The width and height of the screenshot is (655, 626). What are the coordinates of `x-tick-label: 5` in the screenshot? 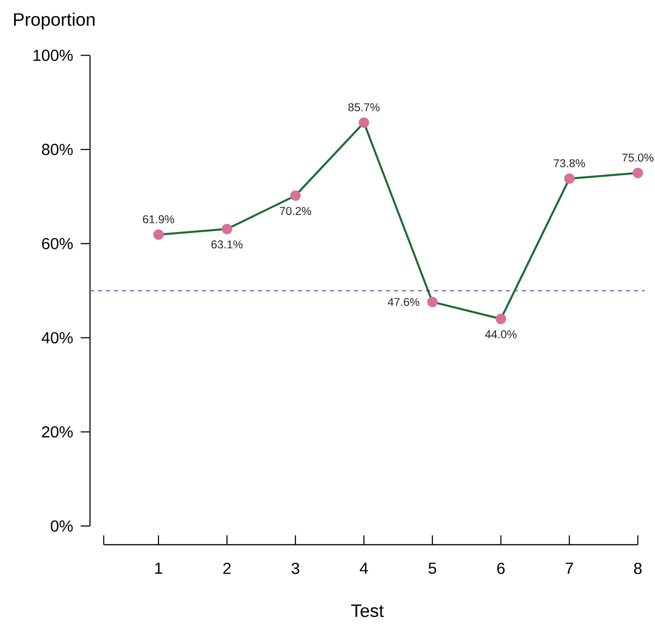 It's located at (432, 568).